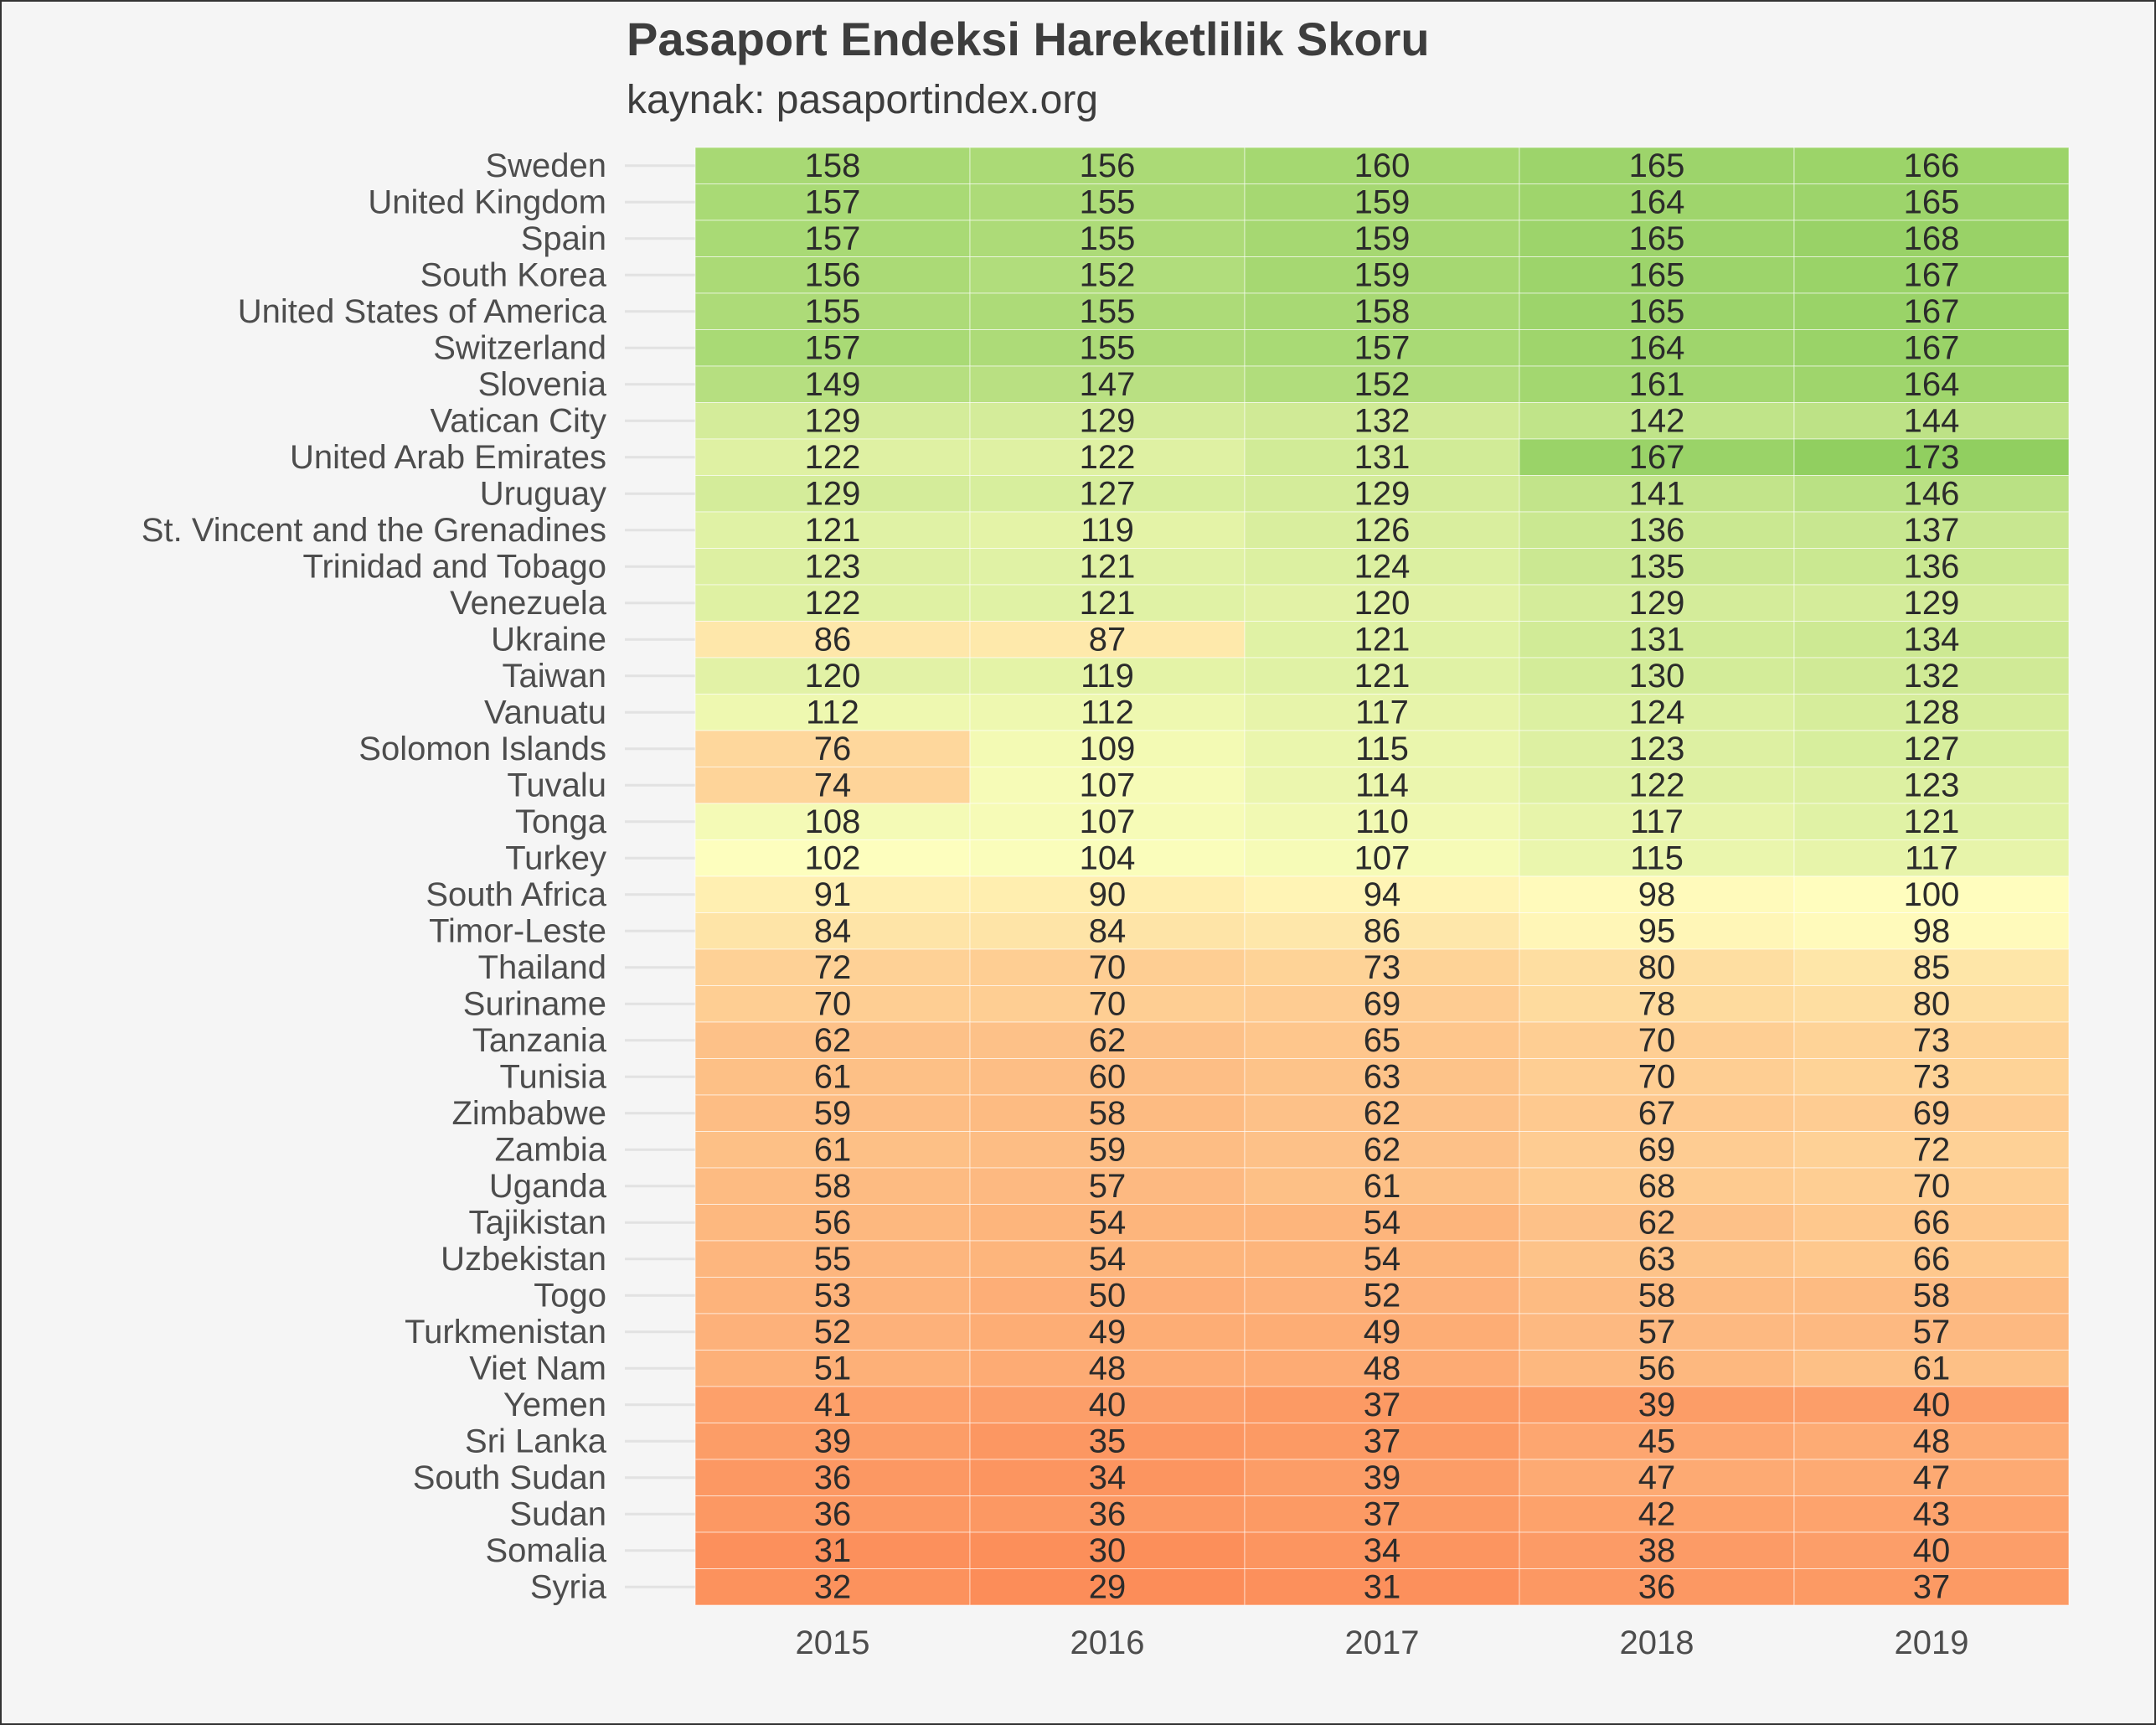  I want to click on y-tick-label: Syria, so click(568, 1586).